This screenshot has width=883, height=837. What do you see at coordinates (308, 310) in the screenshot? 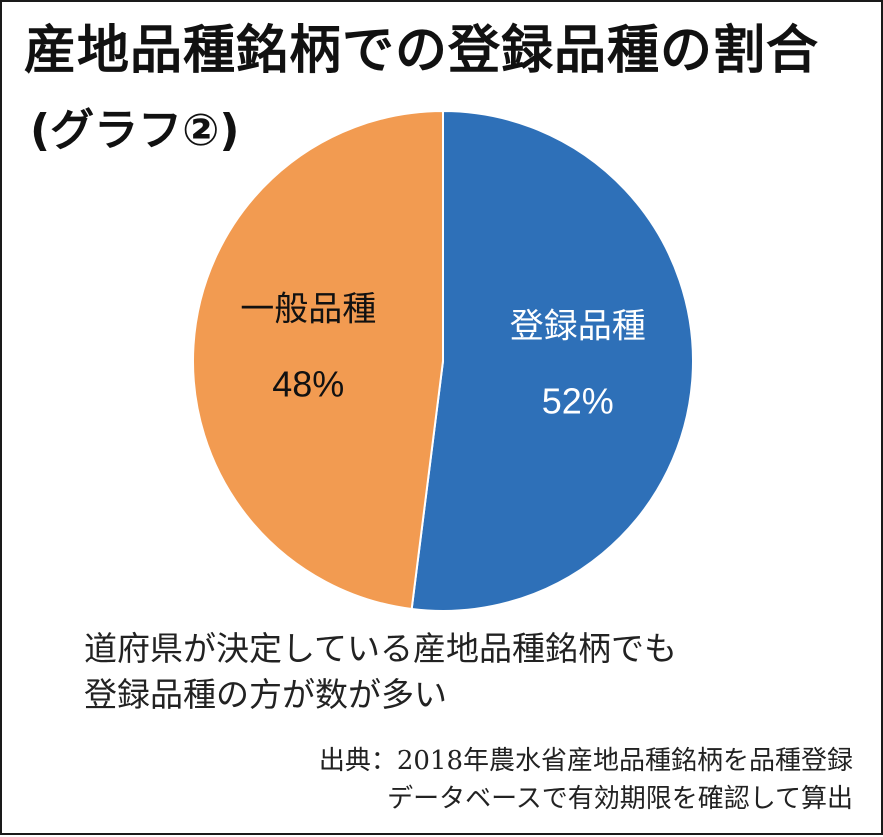
I see `slice-label: 一般品種` at bounding box center [308, 310].